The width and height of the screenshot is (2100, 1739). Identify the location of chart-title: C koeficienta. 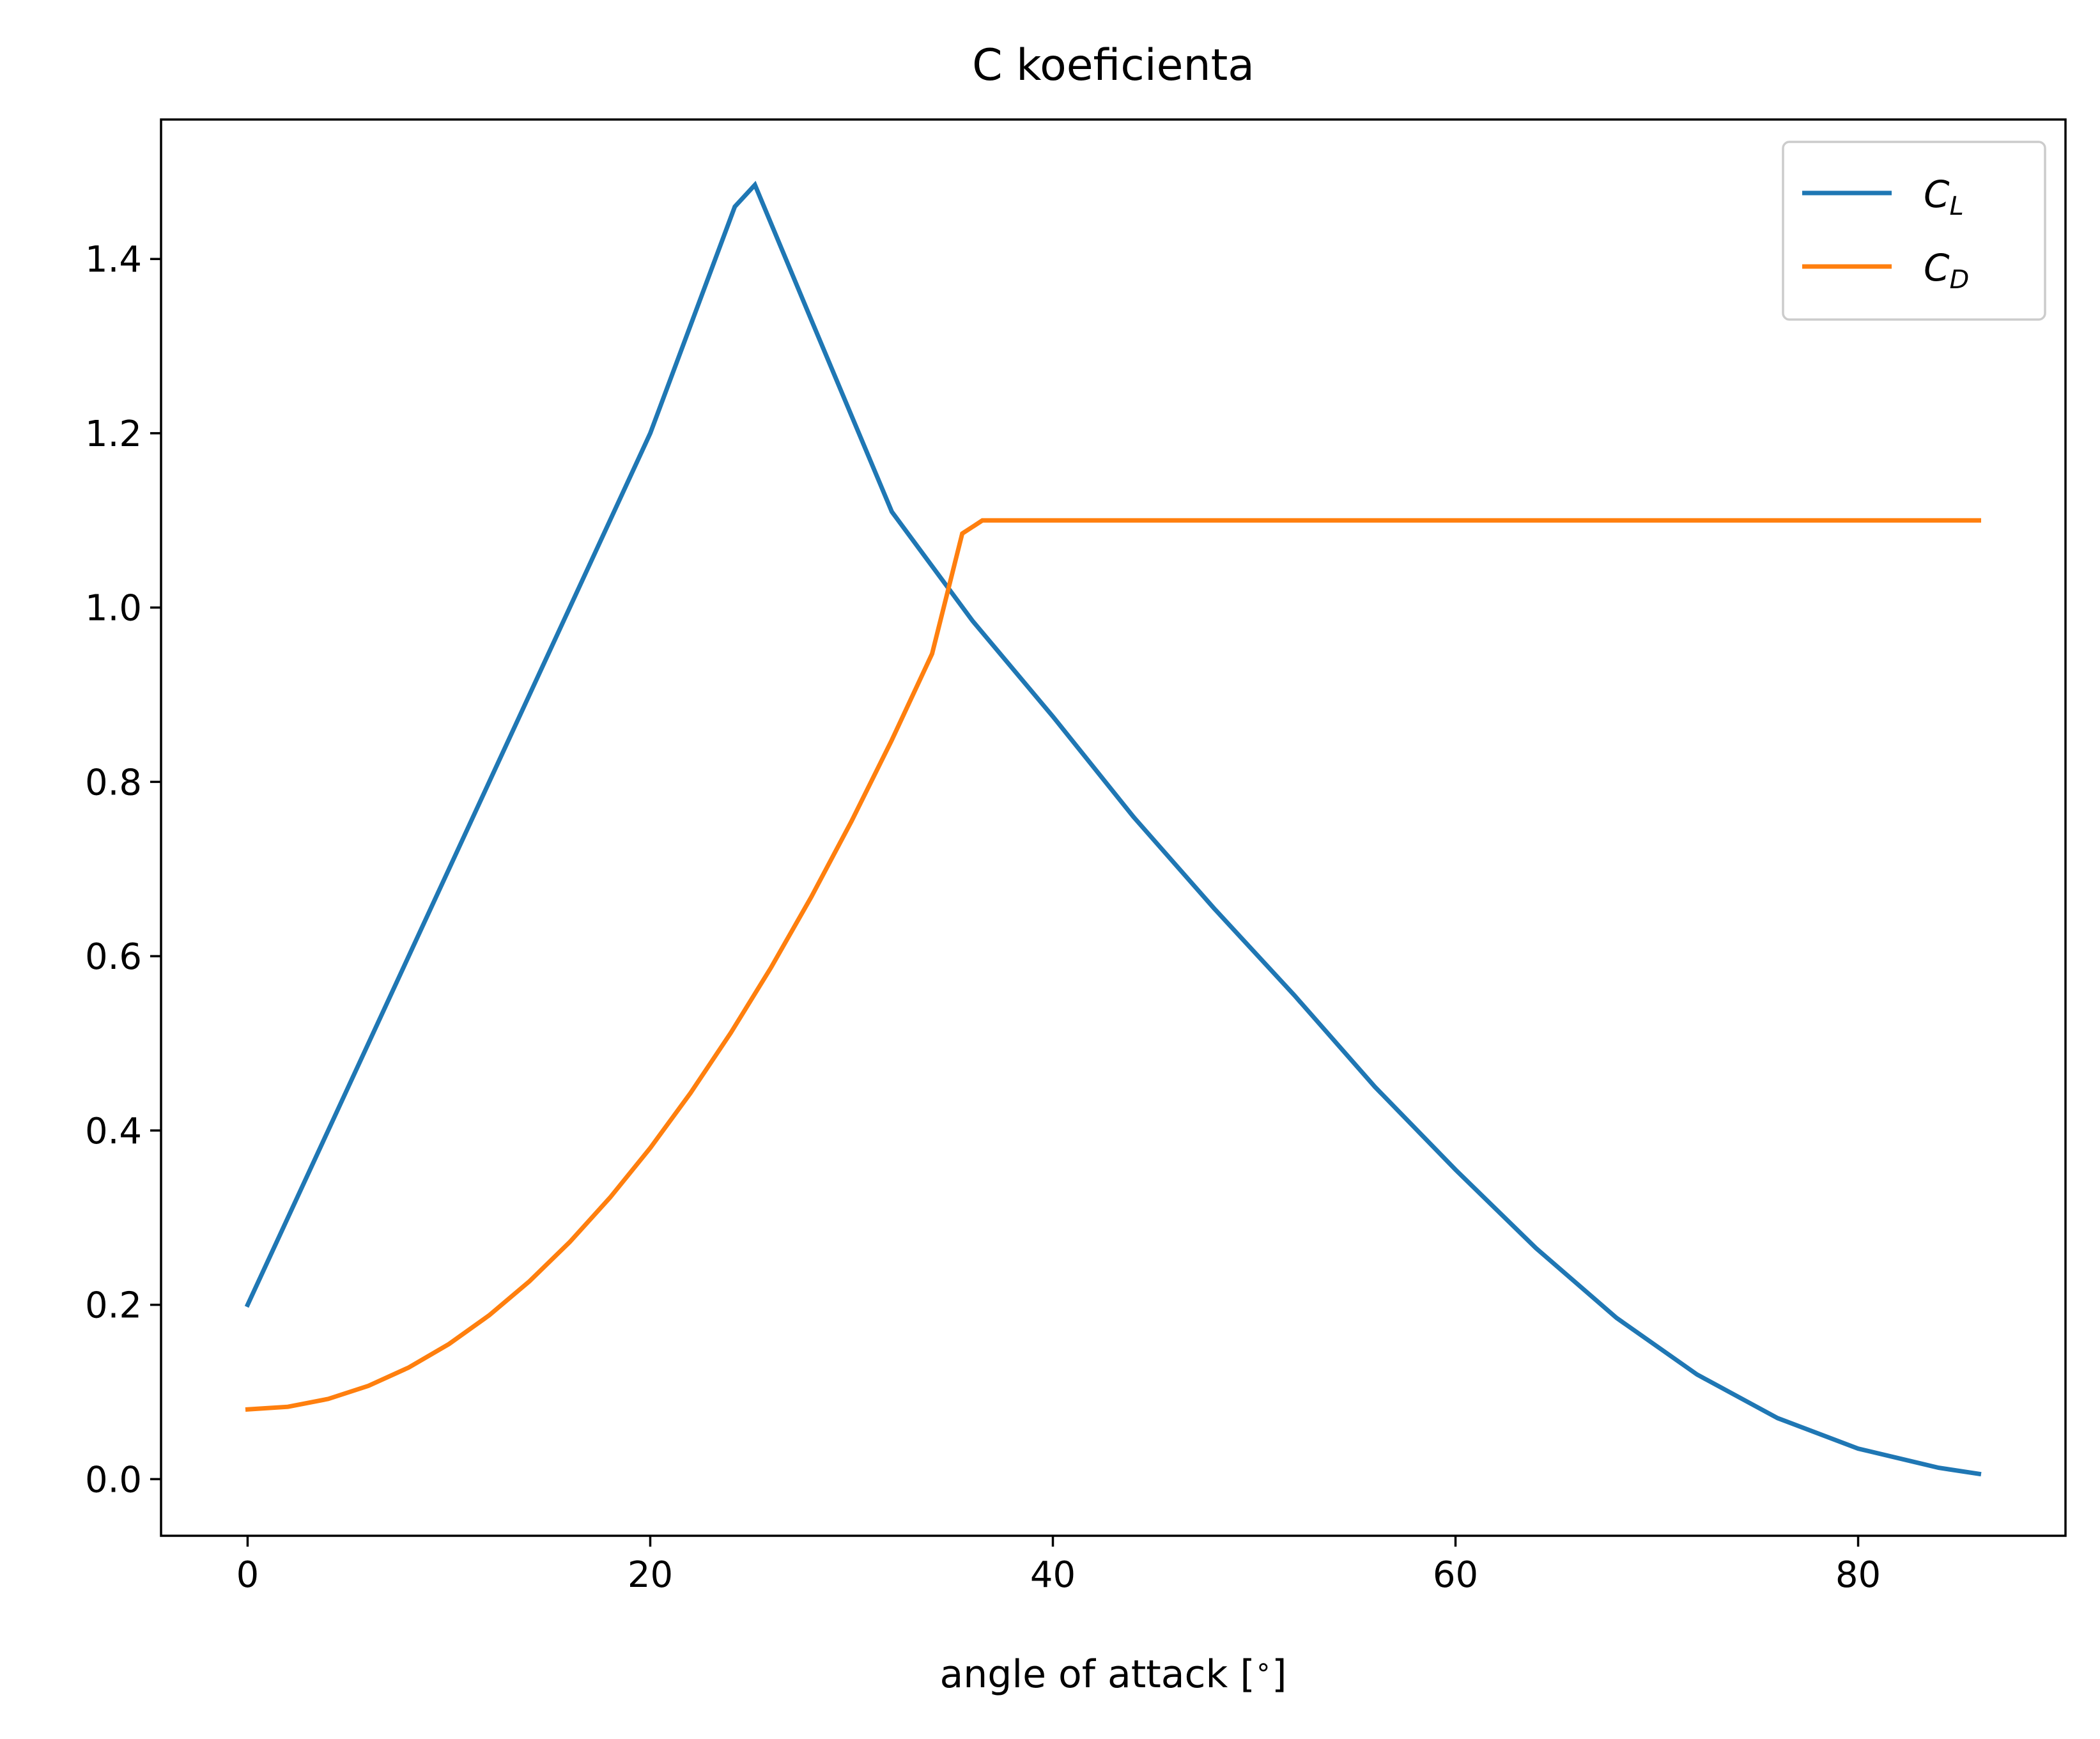
(1114, 65).